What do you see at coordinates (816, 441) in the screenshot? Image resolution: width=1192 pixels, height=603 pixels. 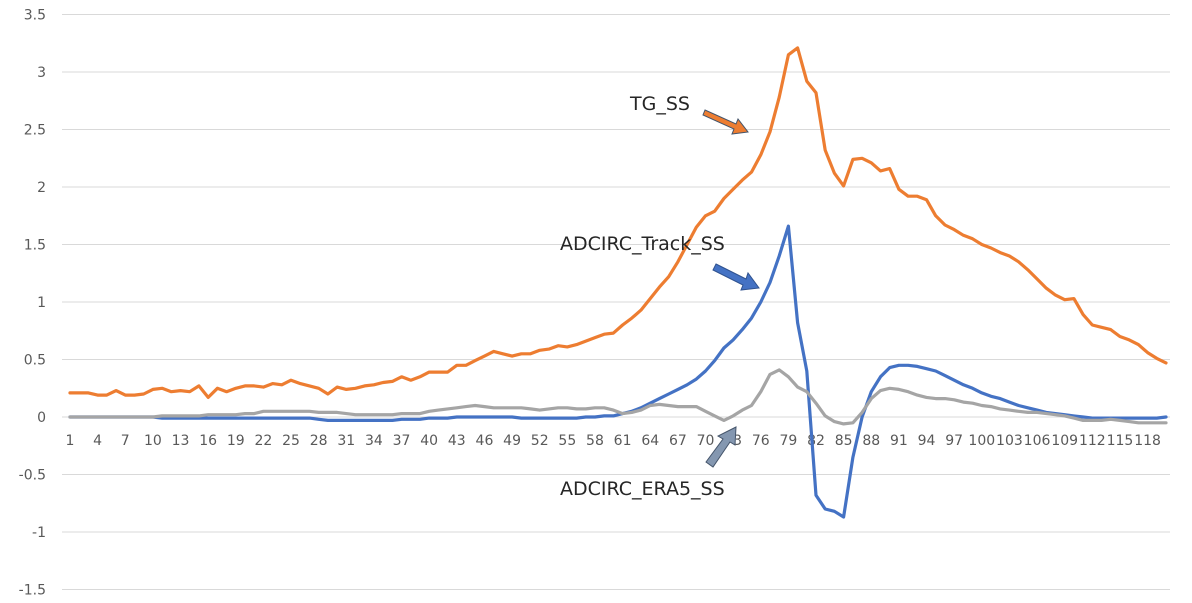 I see `x-tick-label: 82` at bounding box center [816, 441].